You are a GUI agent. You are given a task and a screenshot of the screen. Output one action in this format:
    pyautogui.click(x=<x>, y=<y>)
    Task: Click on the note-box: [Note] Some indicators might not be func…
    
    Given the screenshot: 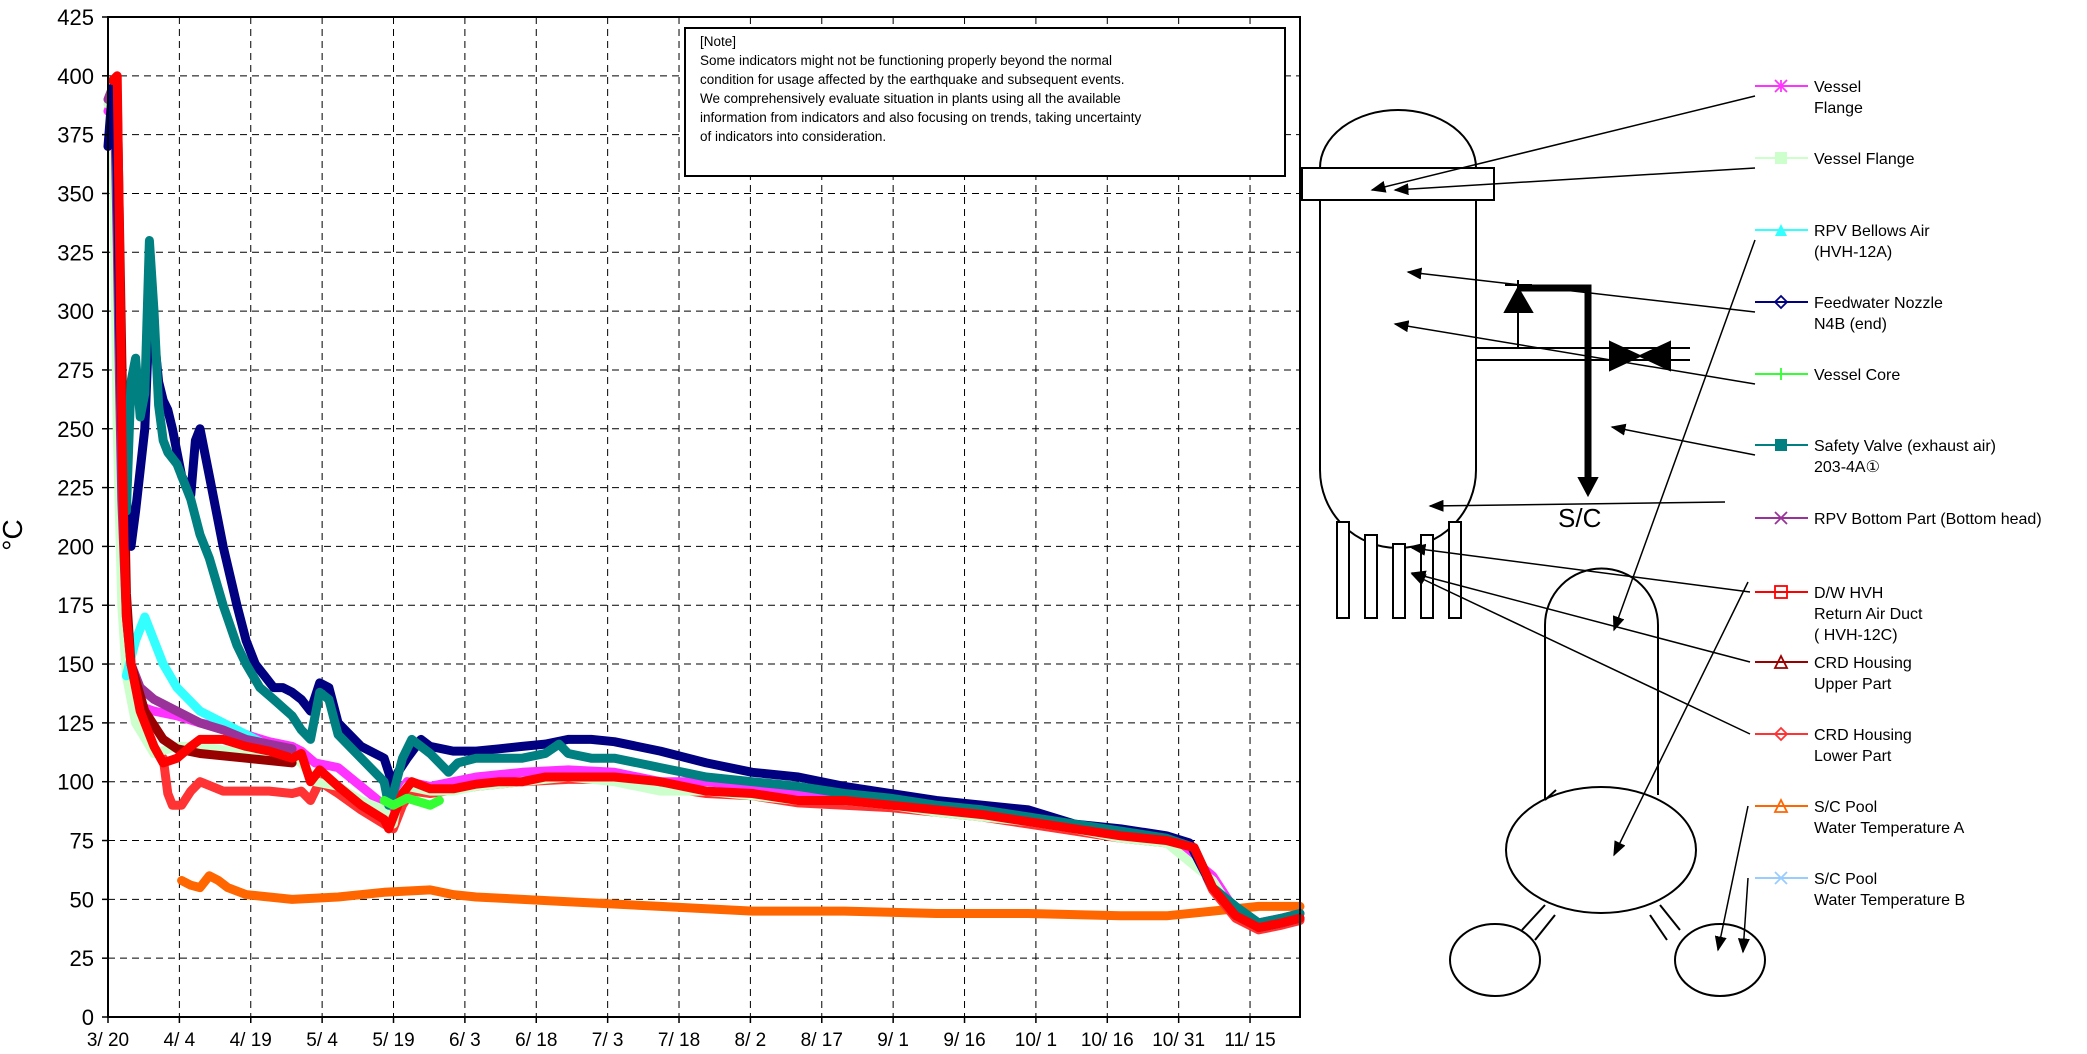 What is the action you would take?
    pyautogui.click(x=985, y=102)
    